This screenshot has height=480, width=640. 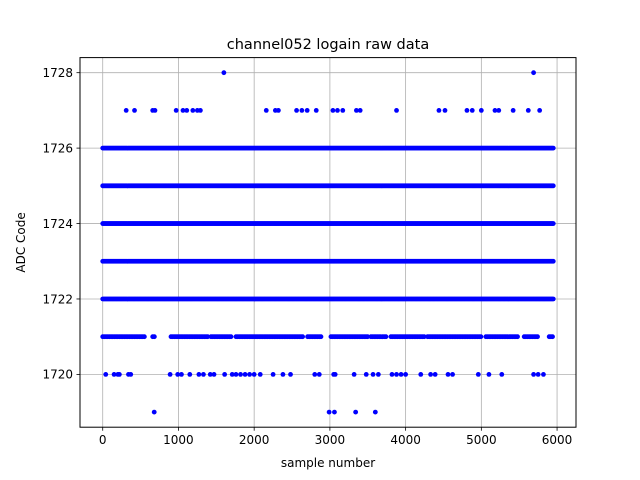 I want to click on y-axis-label: ADC Code, so click(x=21, y=242).